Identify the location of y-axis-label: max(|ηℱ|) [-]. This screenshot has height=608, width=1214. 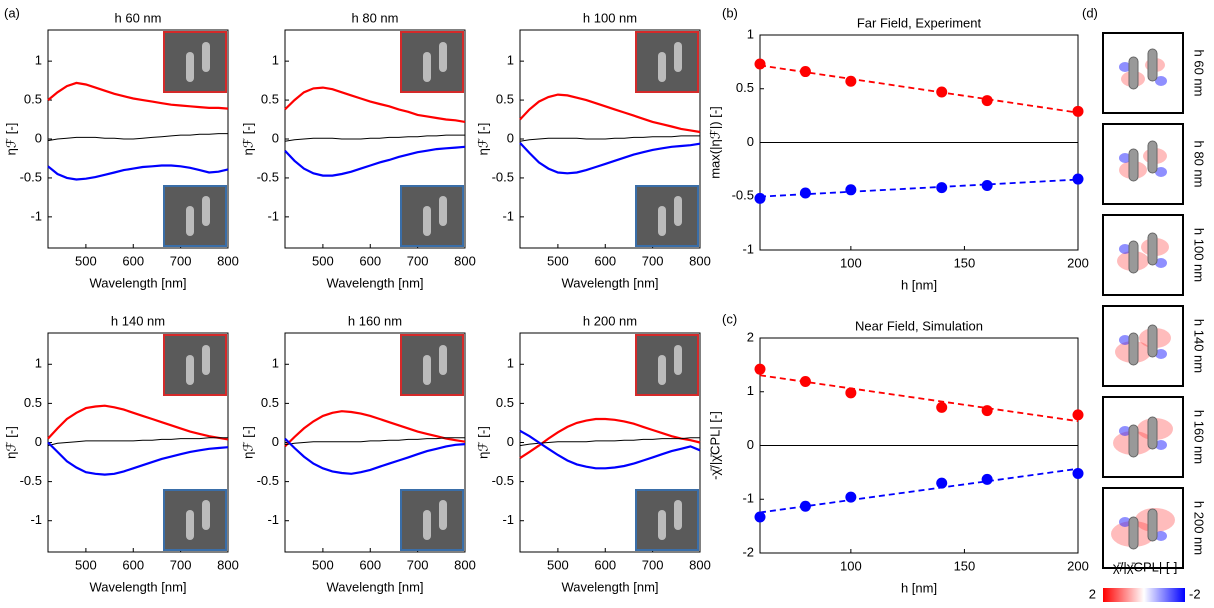
(714, 142).